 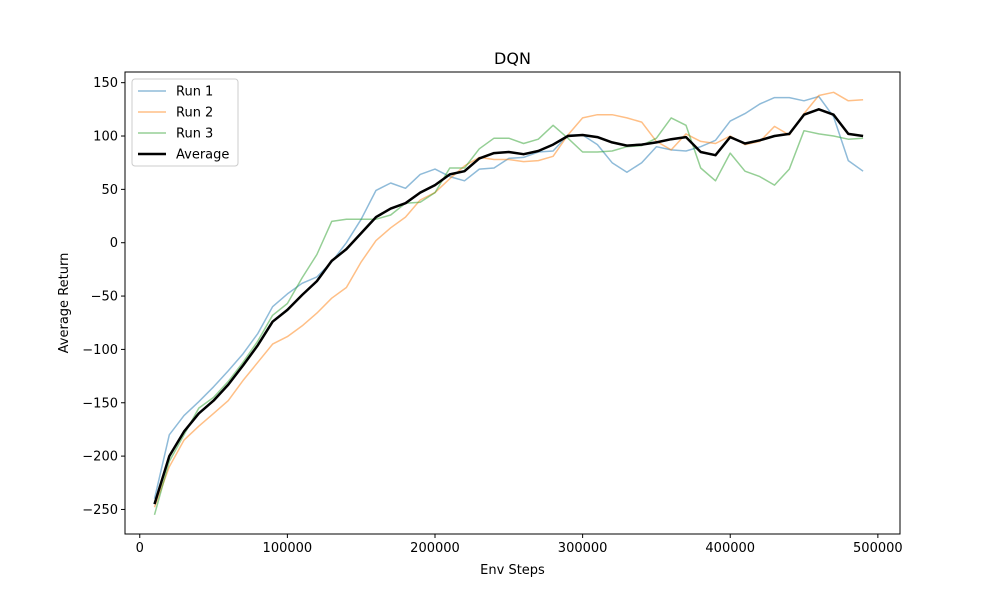 What do you see at coordinates (512, 58) in the screenshot?
I see `chart-title: DQN` at bounding box center [512, 58].